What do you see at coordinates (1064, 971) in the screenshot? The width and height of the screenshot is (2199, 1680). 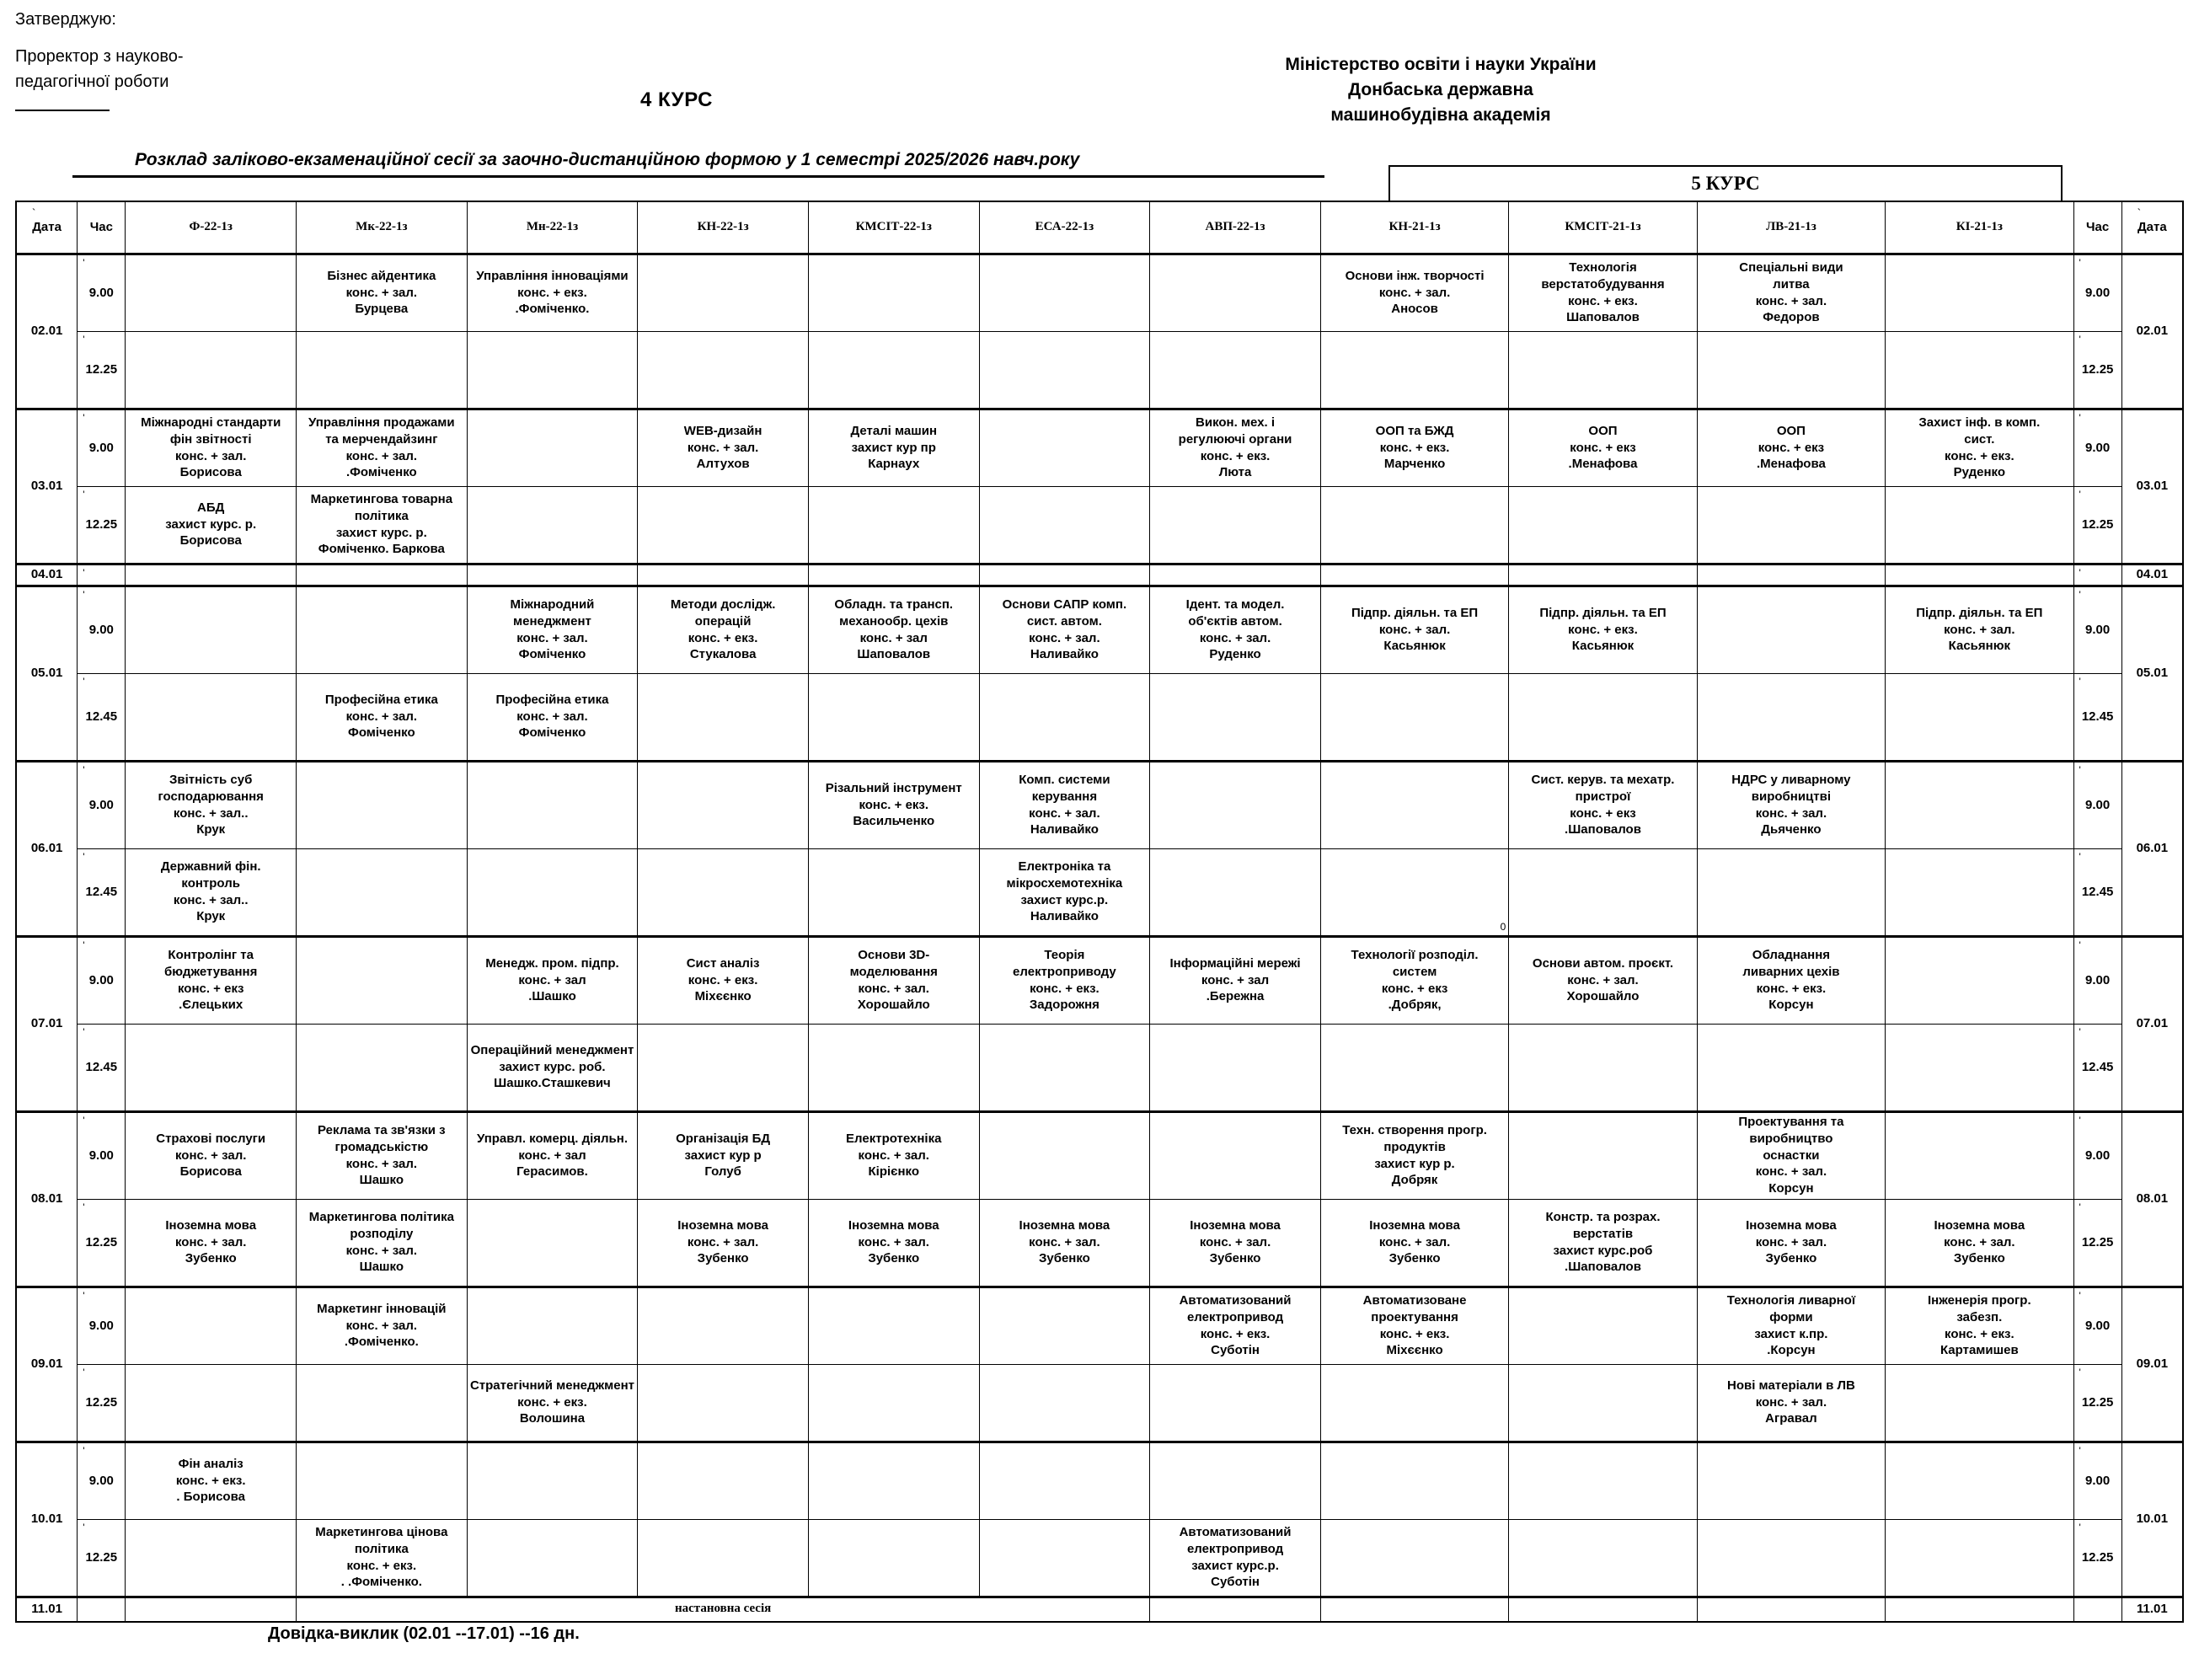 I see `cell-line: електроприводу` at bounding box center [1064, 971].